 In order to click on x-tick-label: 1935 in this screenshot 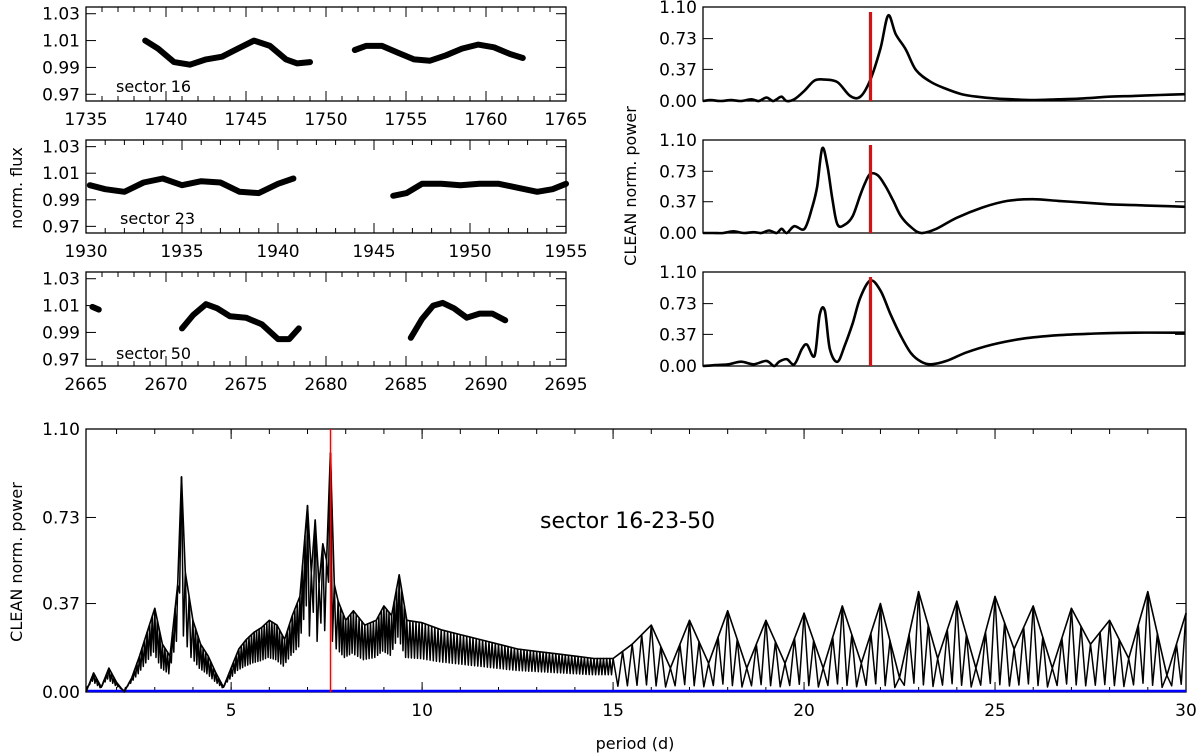, I will do `click(181, 252)`.